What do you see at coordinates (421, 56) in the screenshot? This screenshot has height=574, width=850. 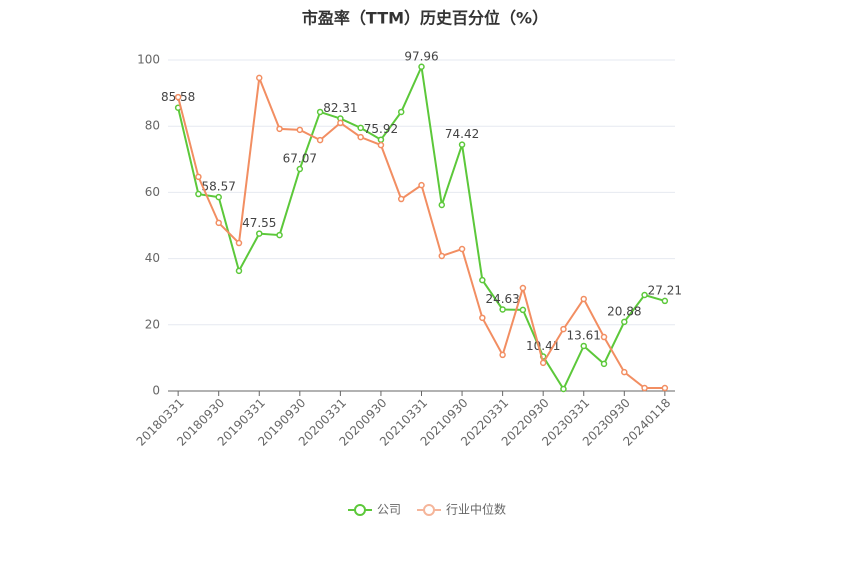 I see `data-label: 97.96` at bounding box center [421, 56].